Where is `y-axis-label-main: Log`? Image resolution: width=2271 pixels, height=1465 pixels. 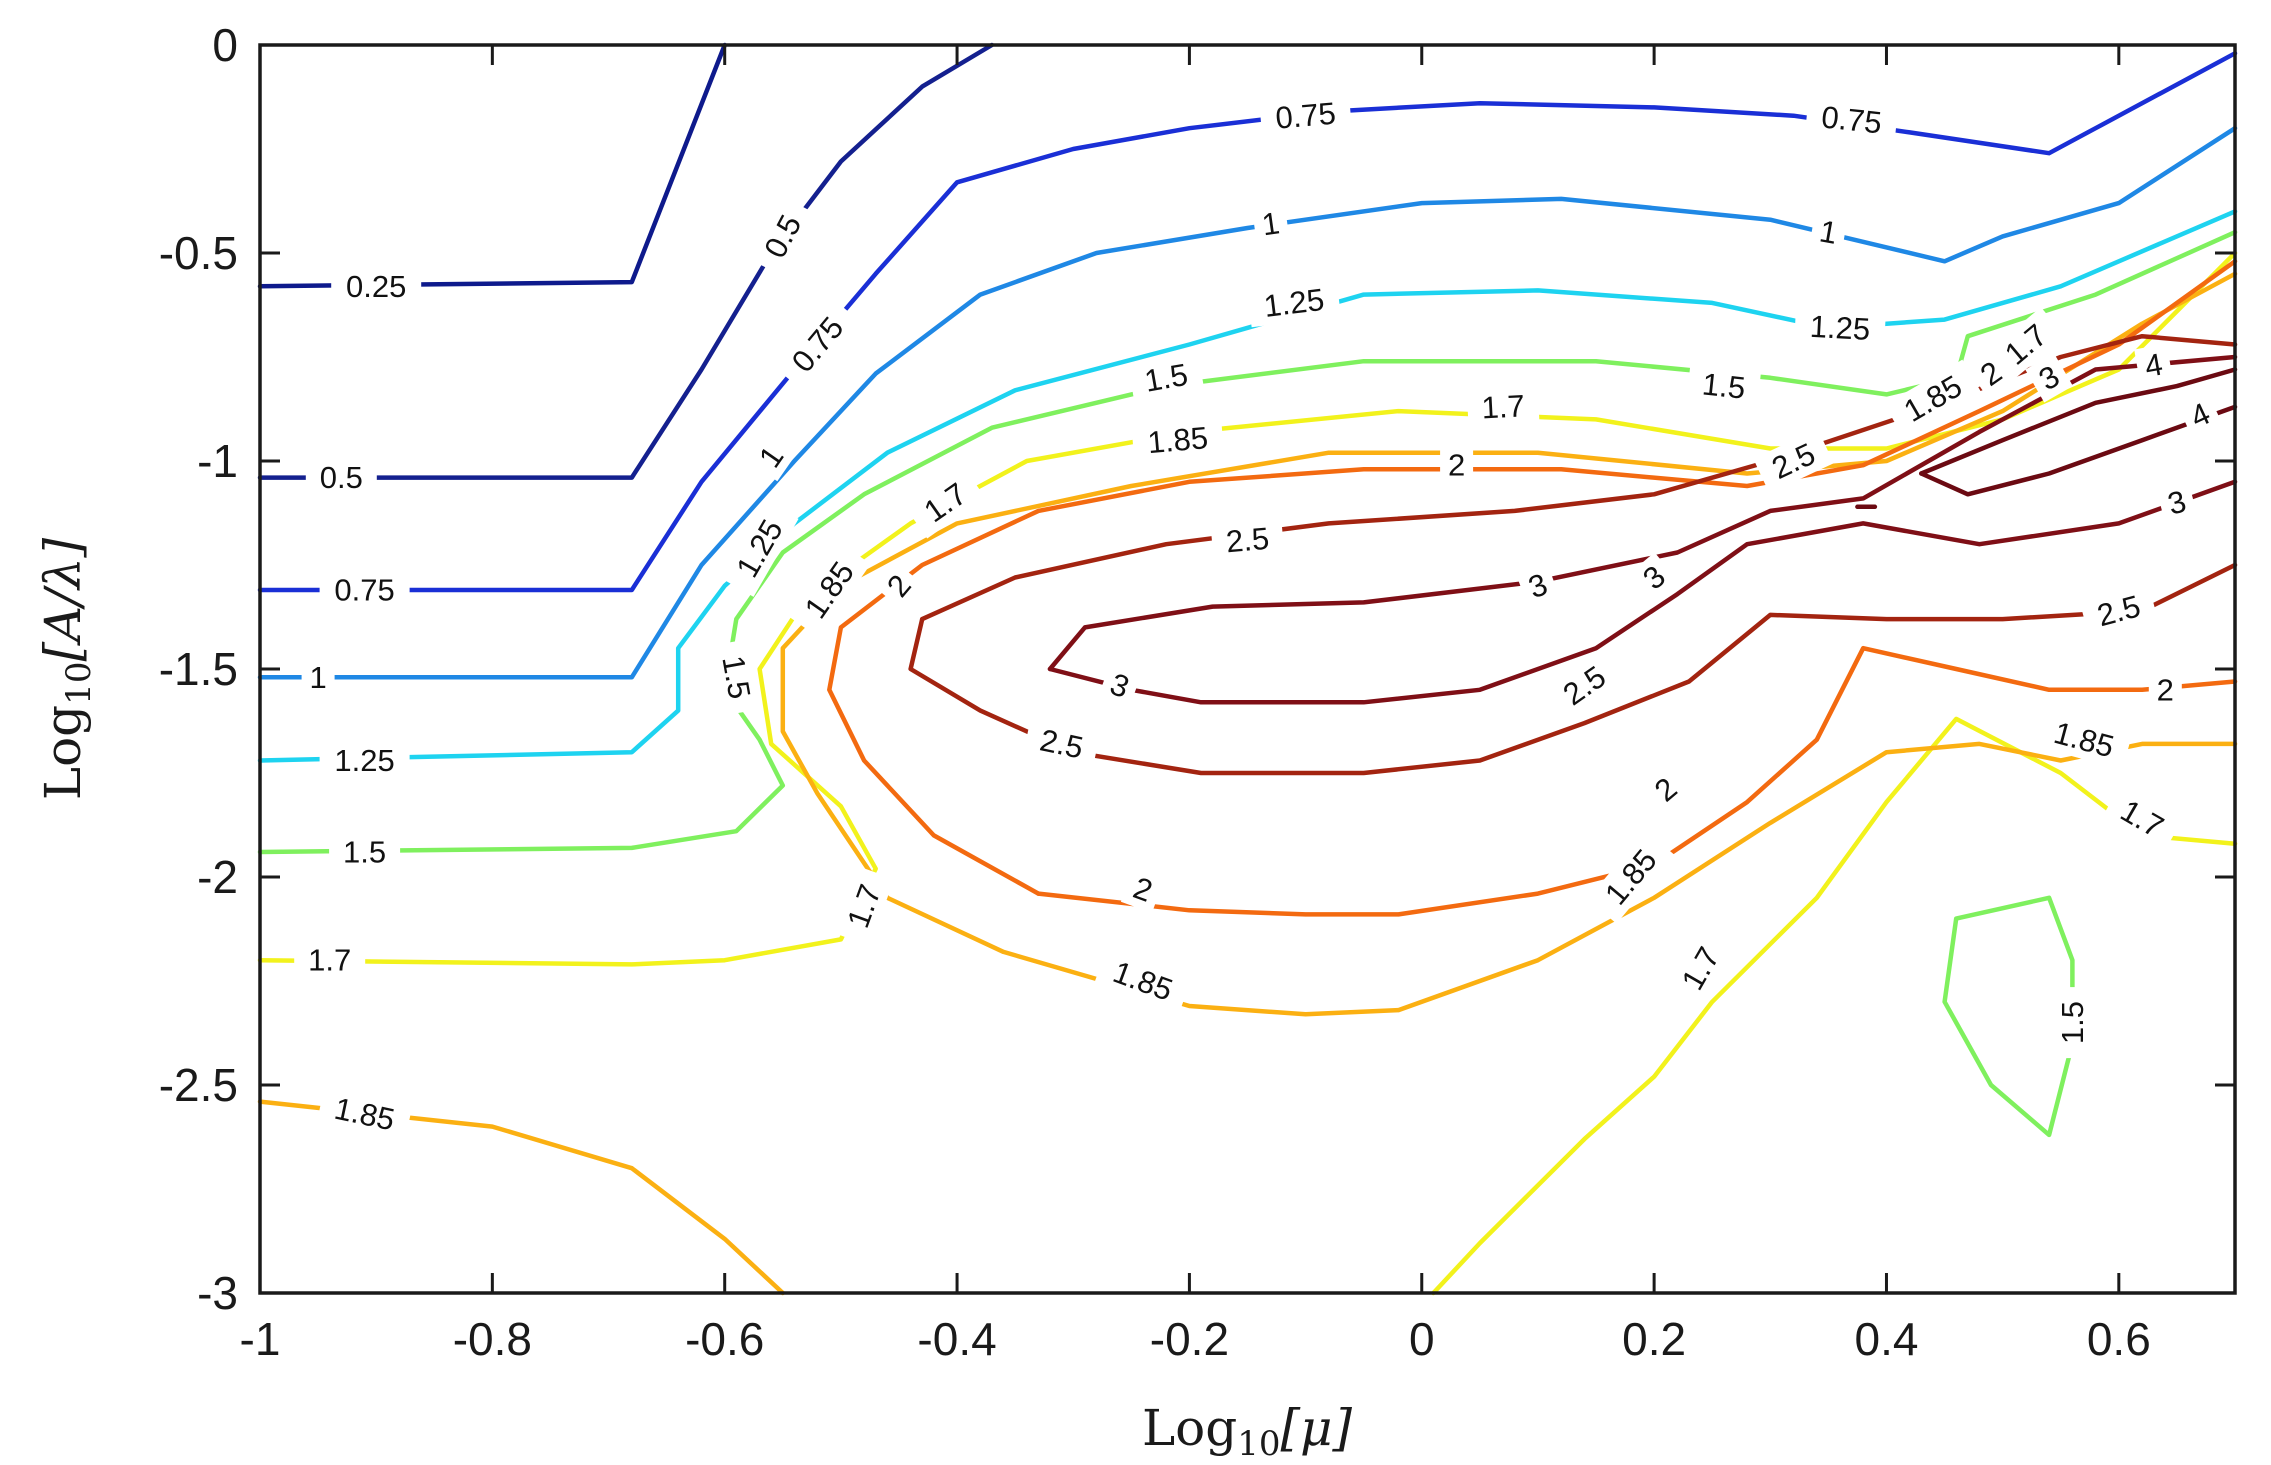 y-axis-label-main: Log is located at coordinates (63, 752).